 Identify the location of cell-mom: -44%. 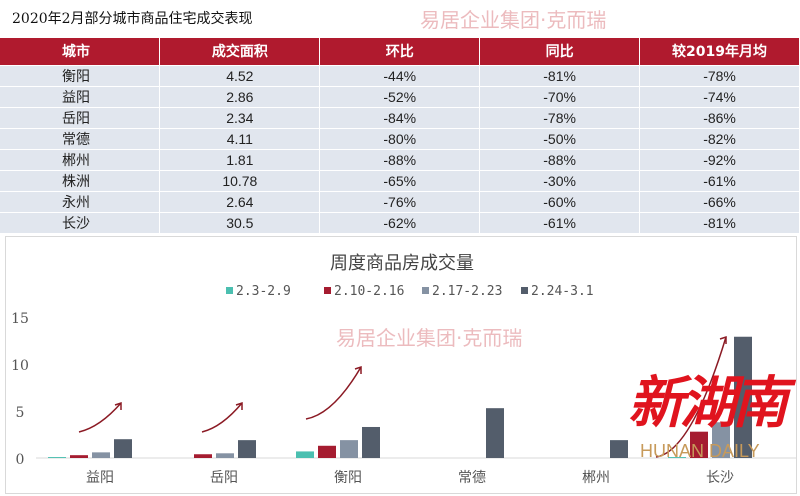
(400, 75).